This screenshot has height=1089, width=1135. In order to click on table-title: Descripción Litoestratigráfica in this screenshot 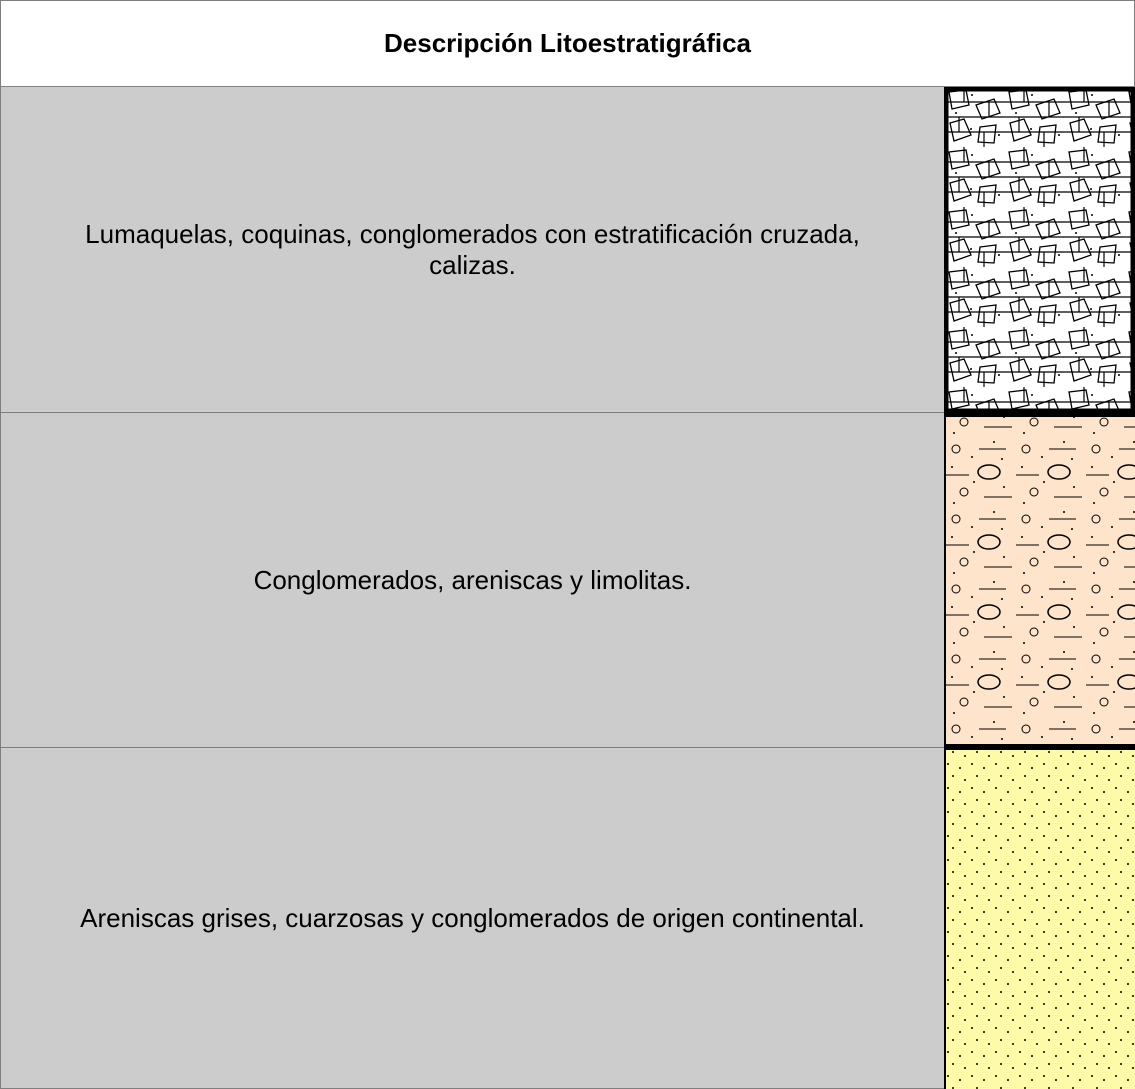, I will do `click(567, 43)`.